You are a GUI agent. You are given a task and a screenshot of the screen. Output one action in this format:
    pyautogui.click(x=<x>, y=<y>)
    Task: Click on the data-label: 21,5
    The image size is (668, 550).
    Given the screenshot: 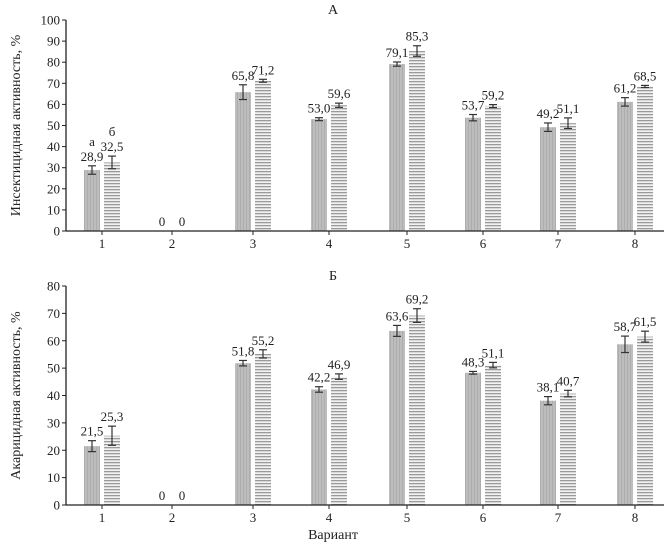 What is the action you would take?
    pyautogui.click(x=92, y=431)
    